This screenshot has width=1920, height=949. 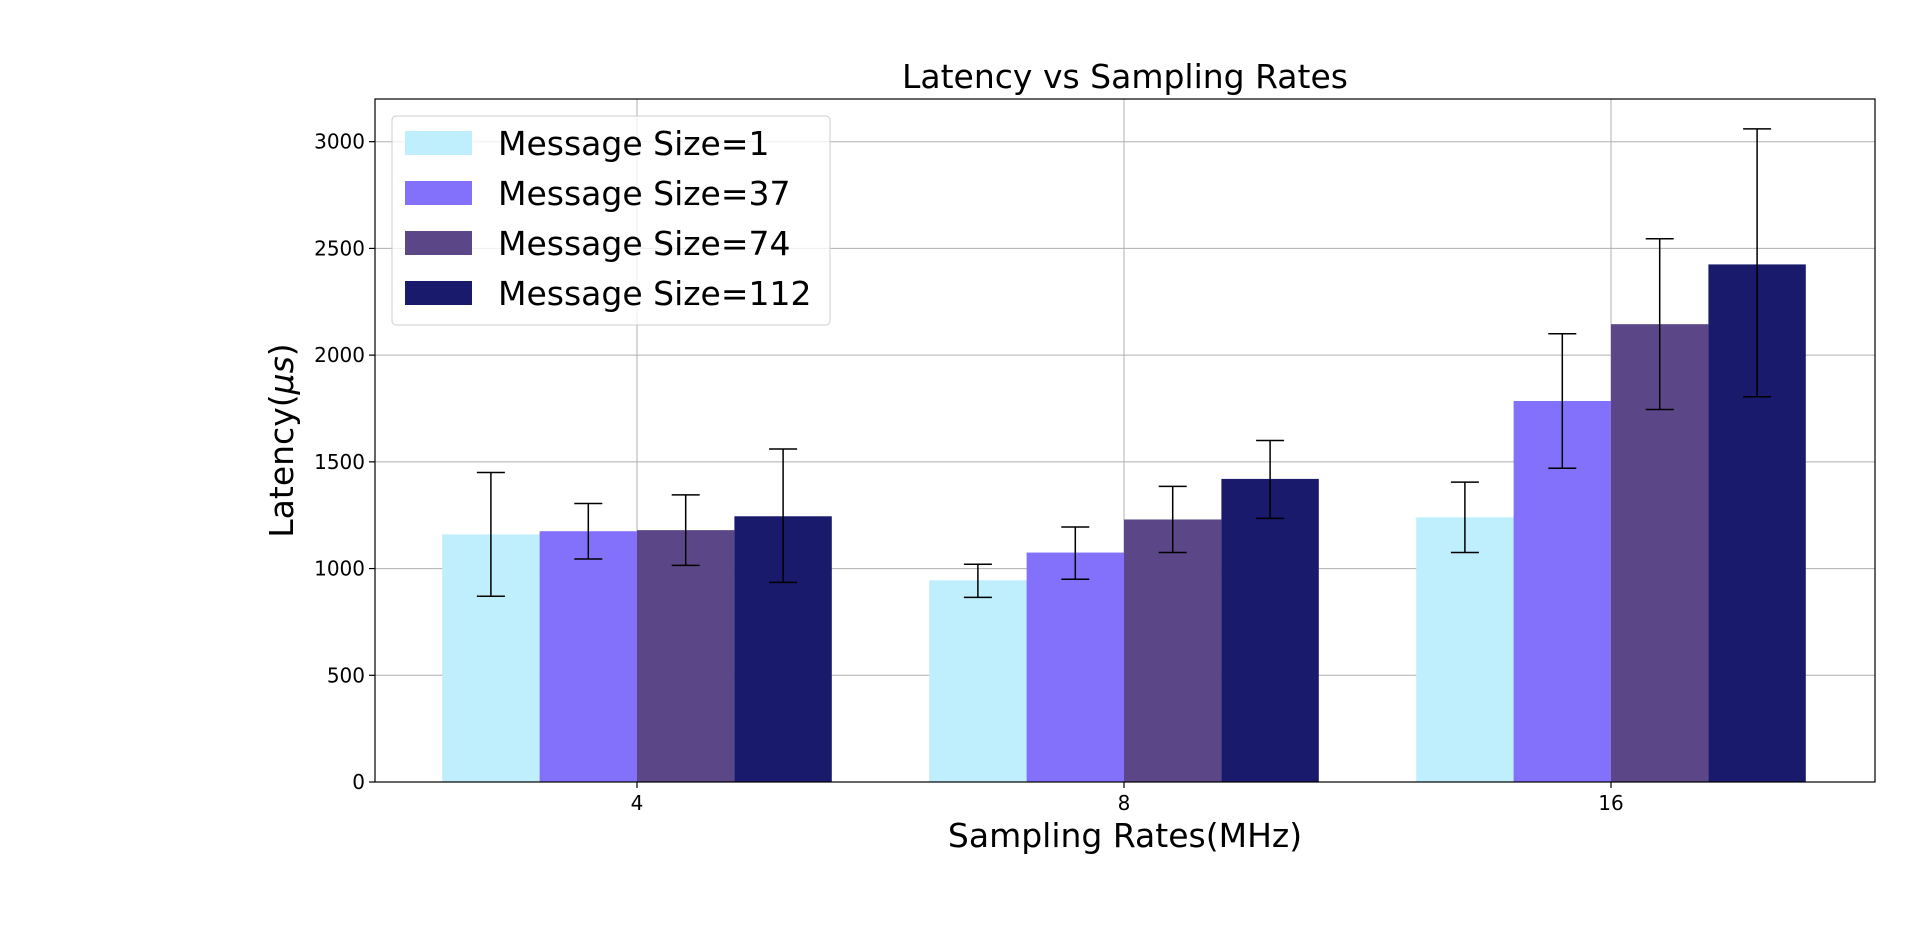 I want to click on y-tick-label: 500, so click(x=346, y=675).